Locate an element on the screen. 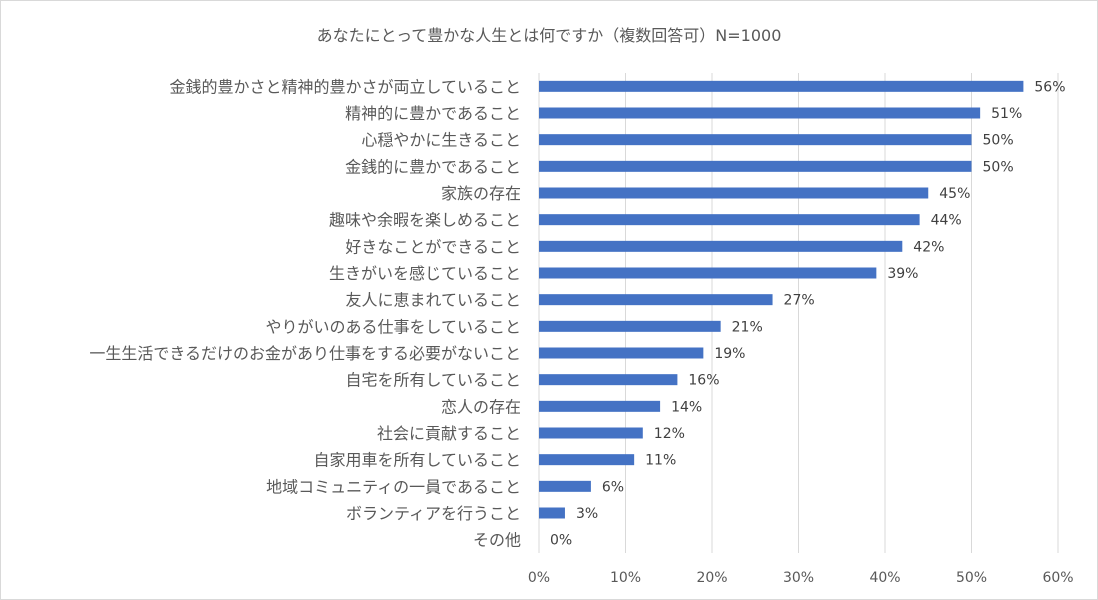 Image resolution: width=1098 pixels, height=600 pixels. data-label: 12% is located at coordinates (669, 434).